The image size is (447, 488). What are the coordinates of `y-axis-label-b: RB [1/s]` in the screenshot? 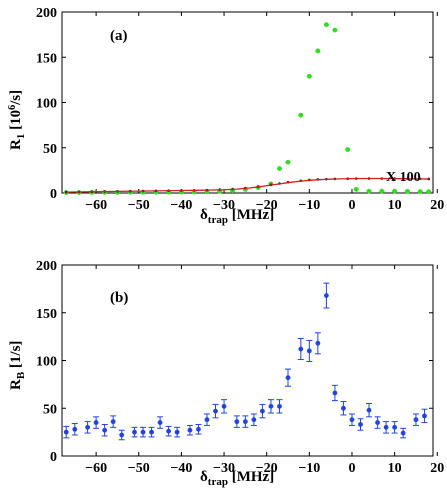 It's located at (17, 365).